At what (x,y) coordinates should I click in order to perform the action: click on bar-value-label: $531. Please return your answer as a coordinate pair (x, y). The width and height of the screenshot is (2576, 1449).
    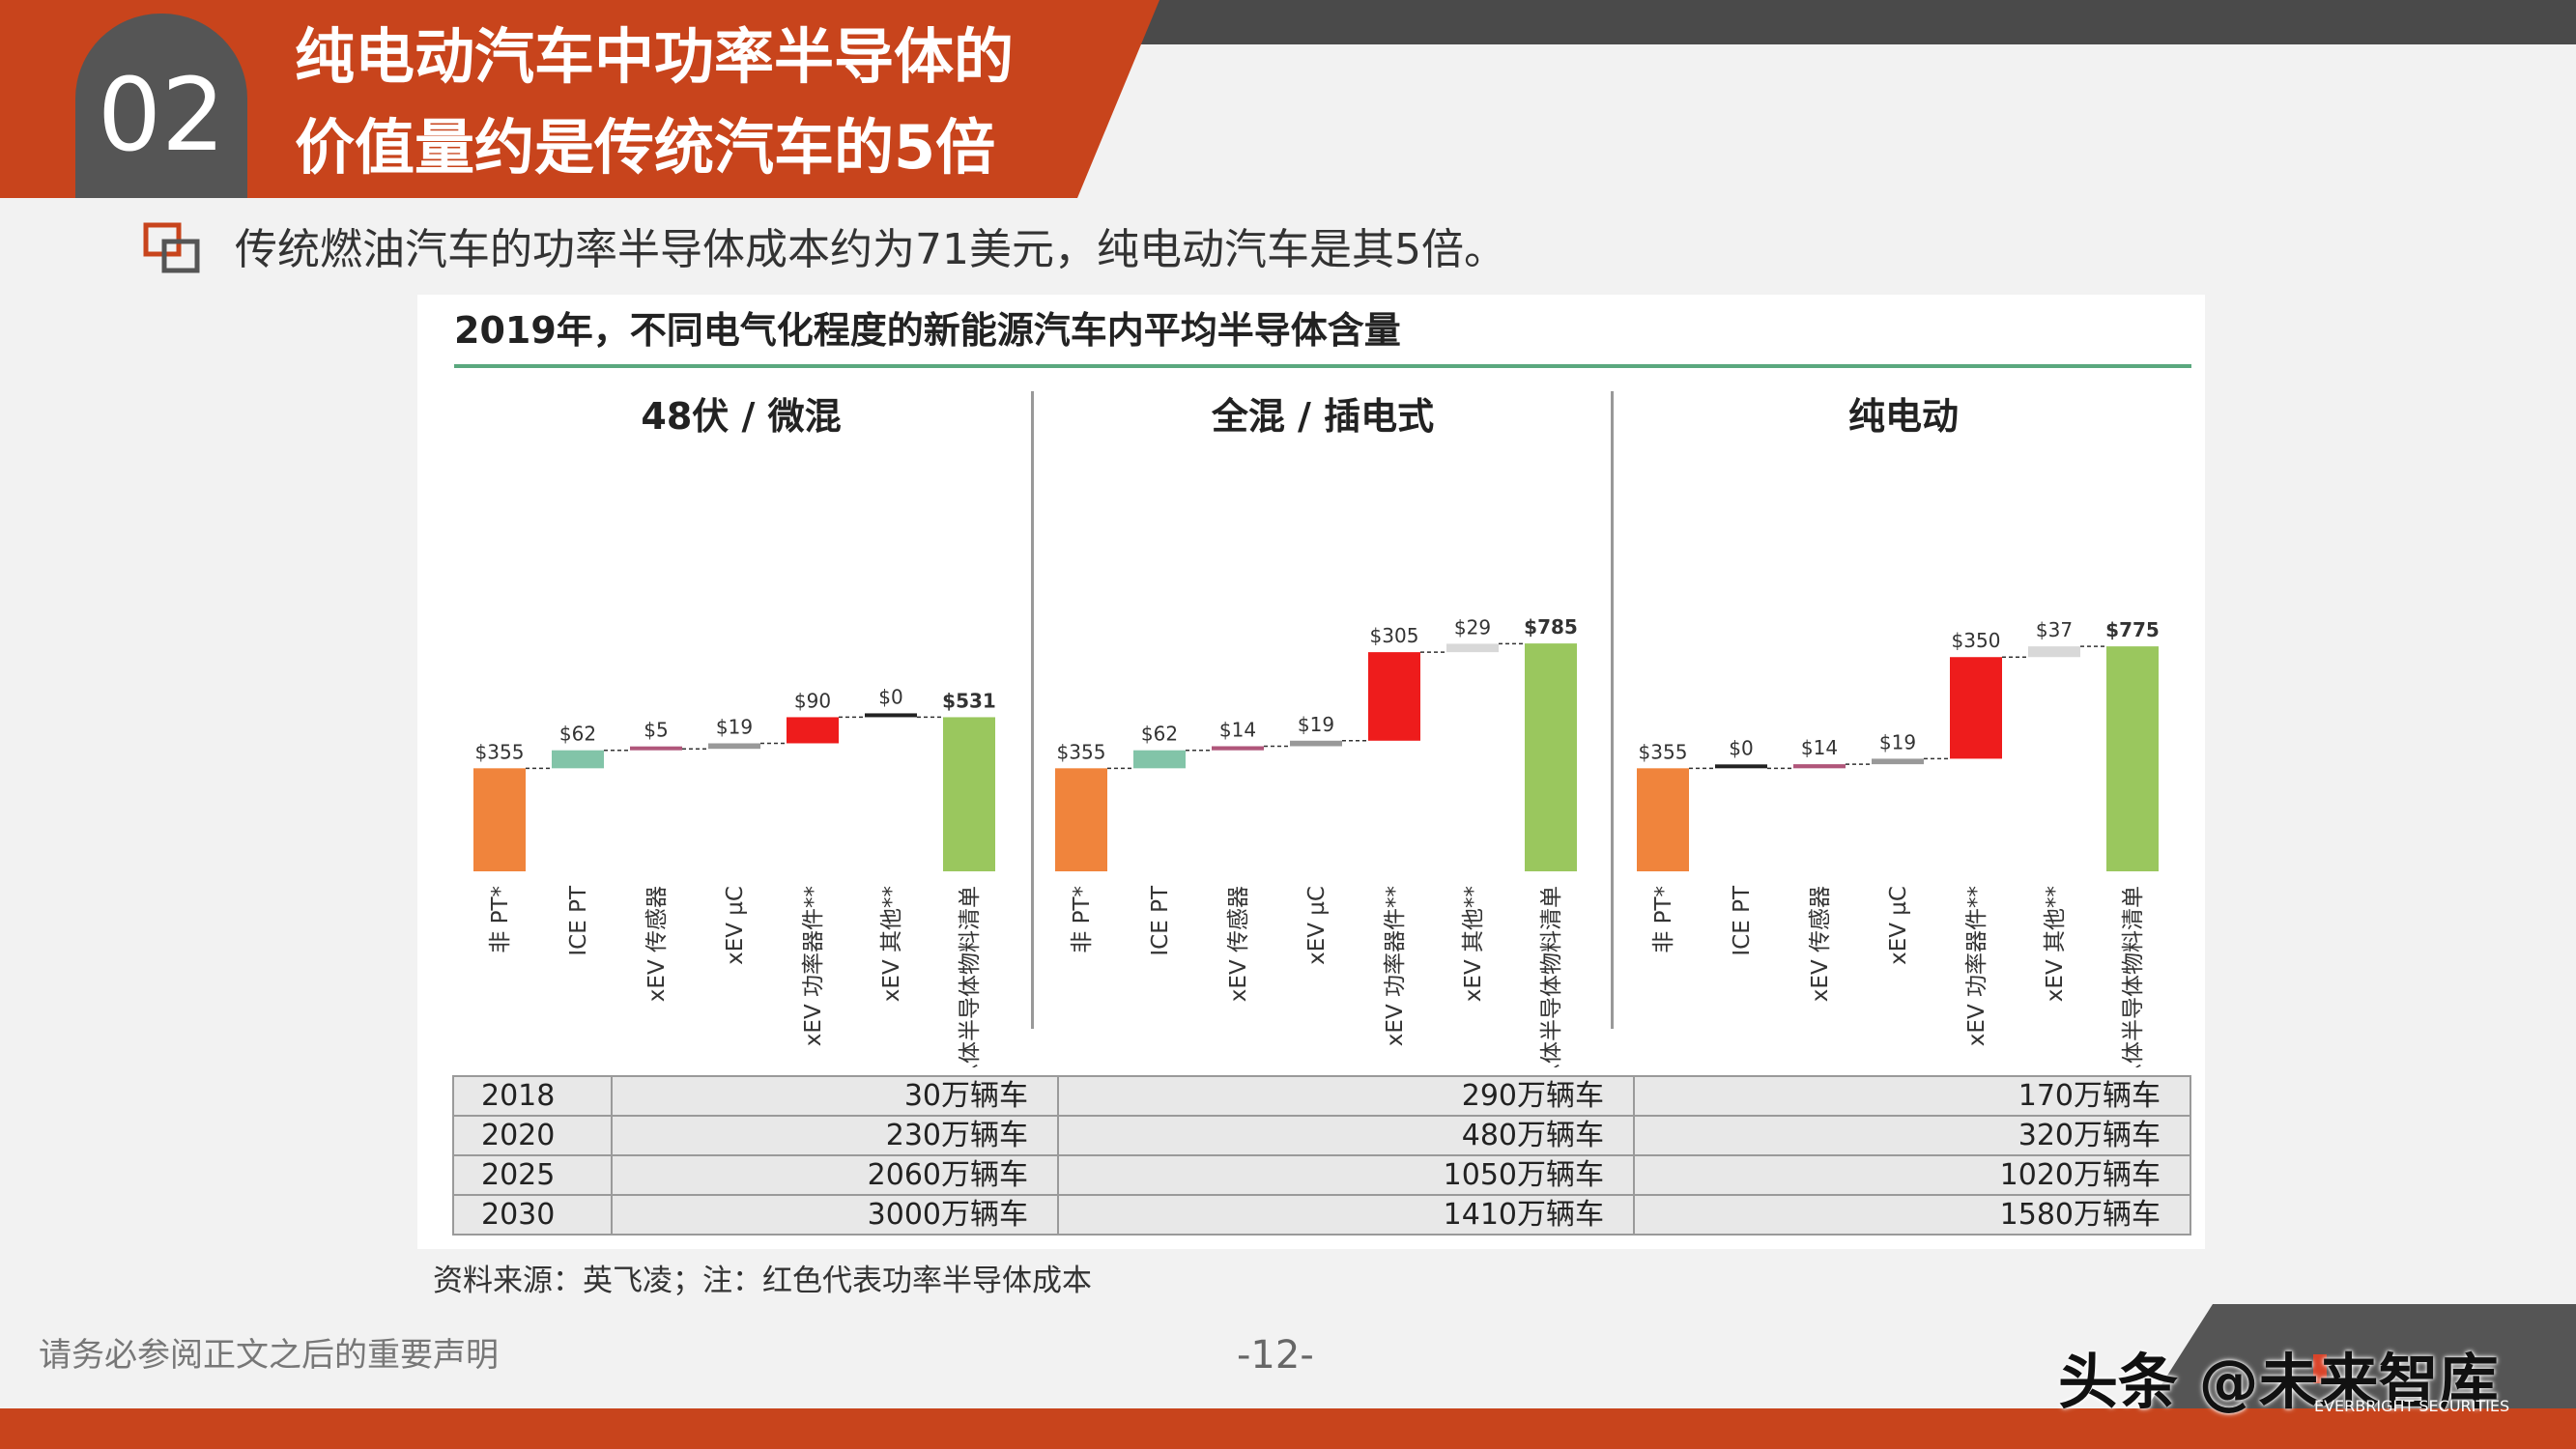
    Looking at the image, I should click on (969, 700).